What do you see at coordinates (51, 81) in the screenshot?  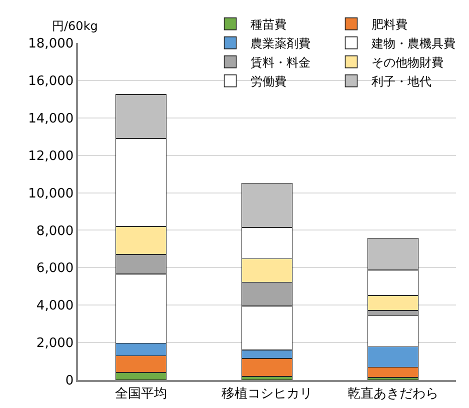 I see `y-tick-label: 16,000` at bounding box center [51, 81].